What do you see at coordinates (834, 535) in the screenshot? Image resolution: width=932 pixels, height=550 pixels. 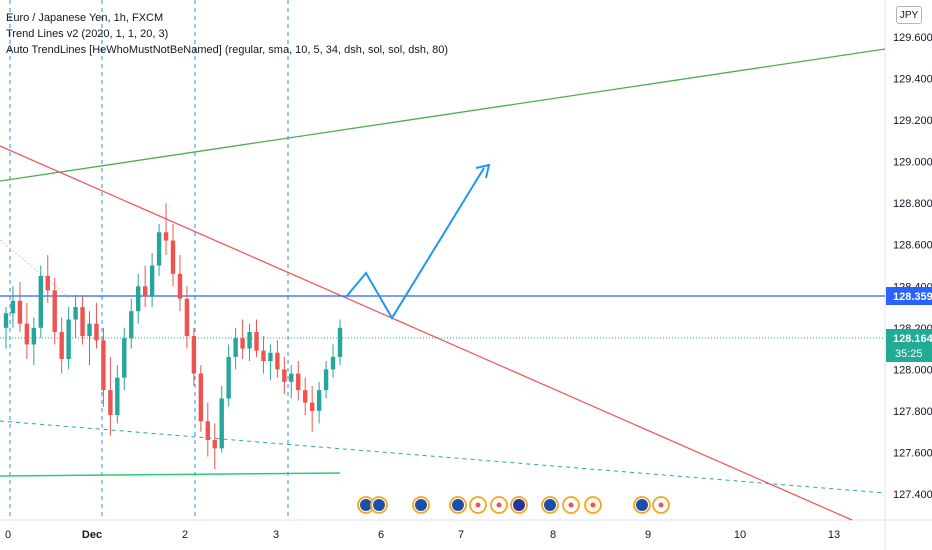 I see `time-tick-label: 13` at bounding box center [834, 535].